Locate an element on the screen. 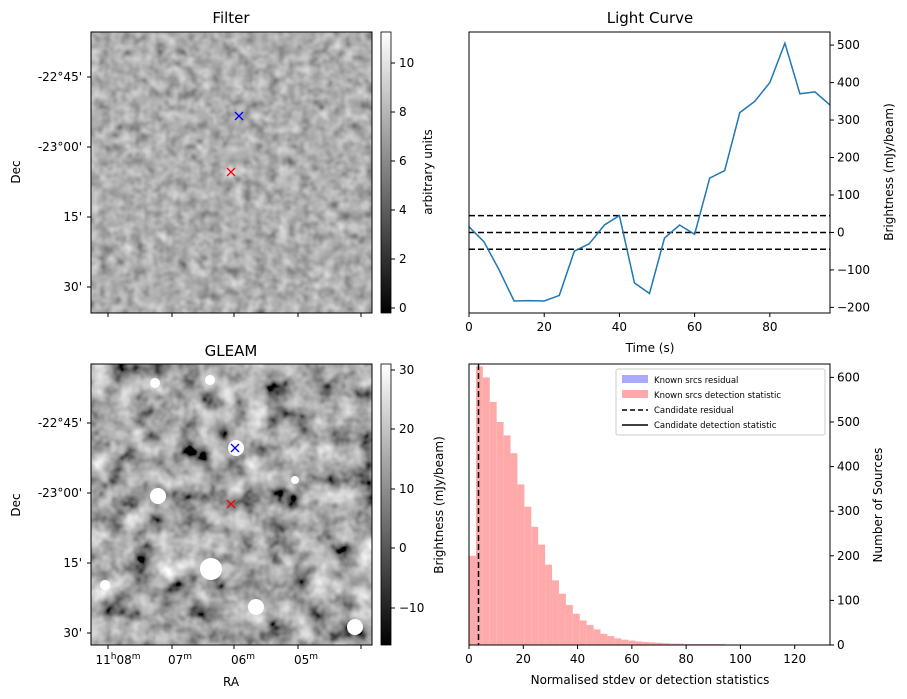 This screenshot has width=907, height=699. gleam-blue-marker is located at coordinates (235, 448).